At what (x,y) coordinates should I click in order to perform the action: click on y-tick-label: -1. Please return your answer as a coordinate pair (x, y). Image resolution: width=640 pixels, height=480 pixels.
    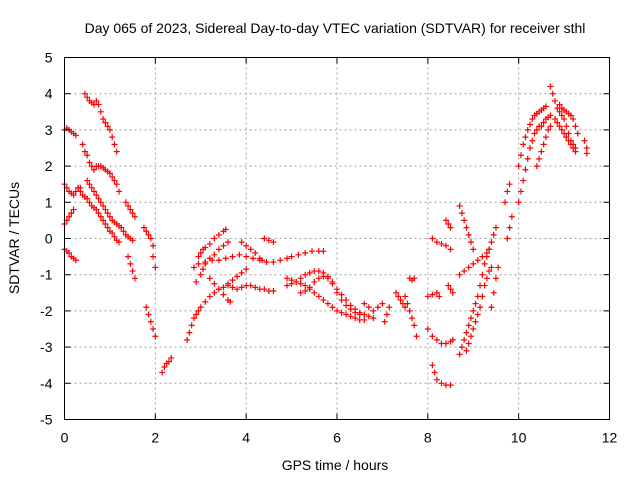
    Looking at the image, I should click on (46, 275).